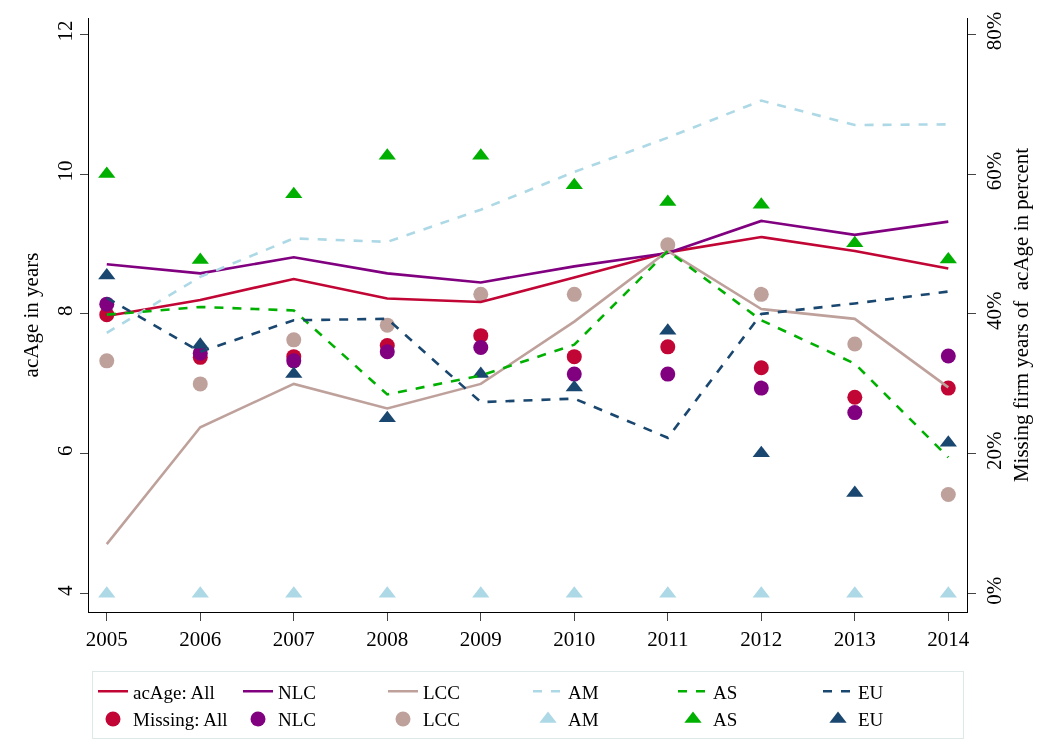 This screenshot has height=753, width=1051. I want to click on y-axis-title: acAge in years, so click(30, 315).